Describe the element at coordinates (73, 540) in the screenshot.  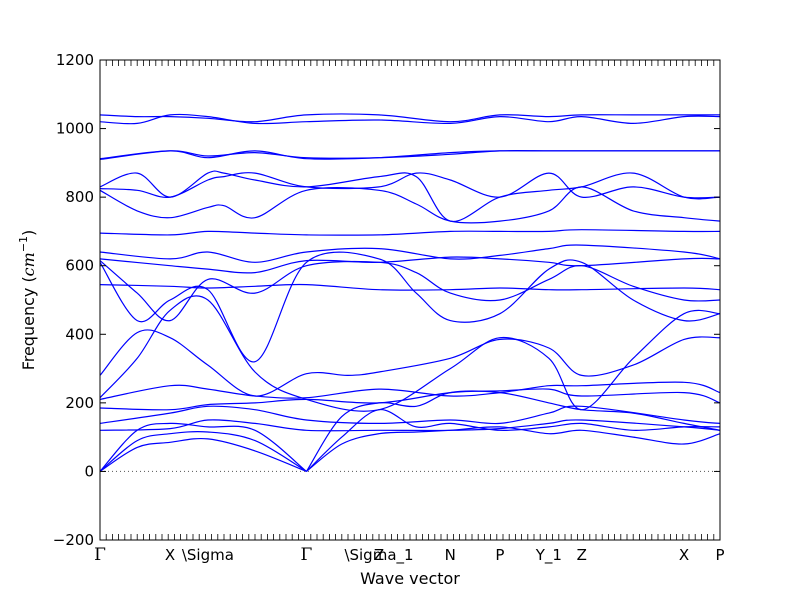
I see `y-tick-label: −200` at that location.